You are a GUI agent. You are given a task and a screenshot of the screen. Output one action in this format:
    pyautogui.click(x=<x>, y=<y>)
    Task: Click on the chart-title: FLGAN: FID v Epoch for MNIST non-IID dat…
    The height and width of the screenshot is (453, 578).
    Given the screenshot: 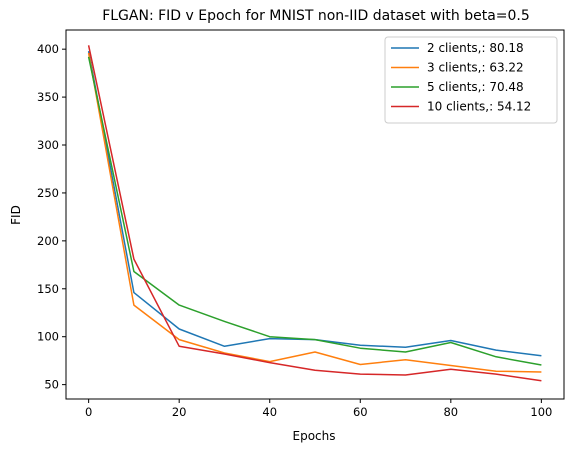 What is the action you would take?
    pyautogui.click(x=316, y=16)
    